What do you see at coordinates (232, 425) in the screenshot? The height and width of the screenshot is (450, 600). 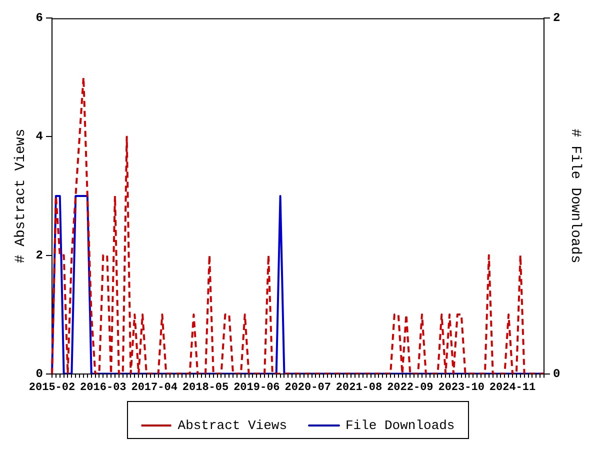 I see `legend-label: Abstract Views` at bounding box center [232, 425].